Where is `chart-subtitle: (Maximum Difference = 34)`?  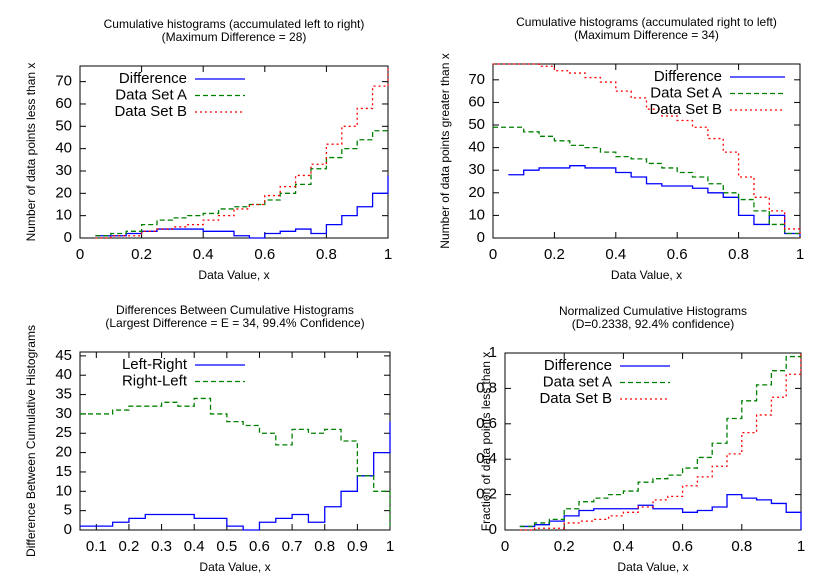 chart-subtitle: (Maximum Difference = 34) is located at coordinates (646, 35).